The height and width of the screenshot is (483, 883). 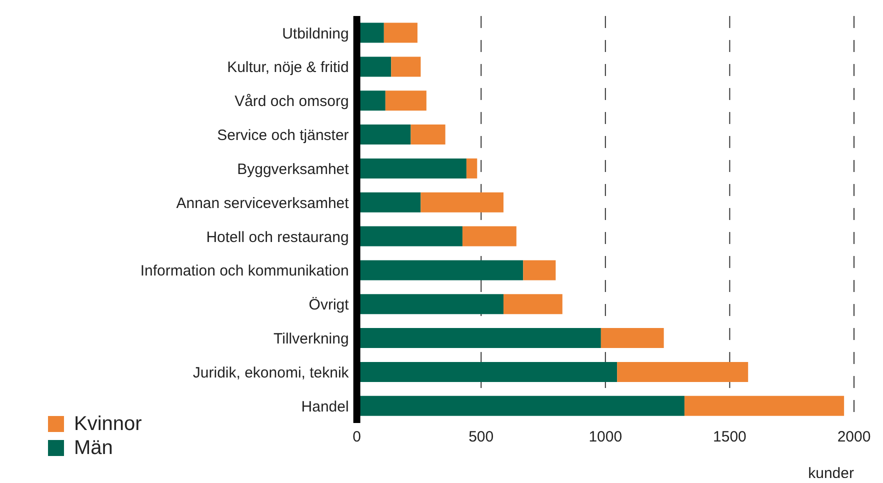 I want to click on y-tick-label: Byggverksamhet, so click(x=293, y=169).